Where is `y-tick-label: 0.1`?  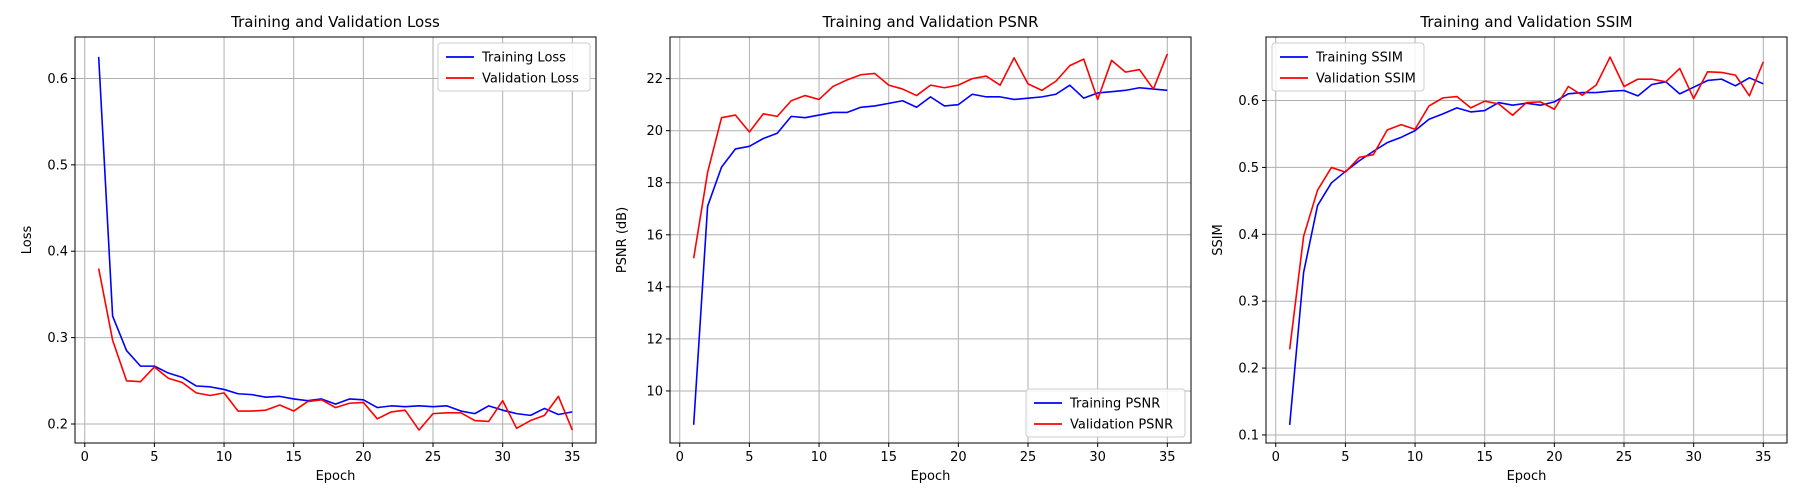 y-tick-label: 0.1 is located at coordinates (1248, 435).